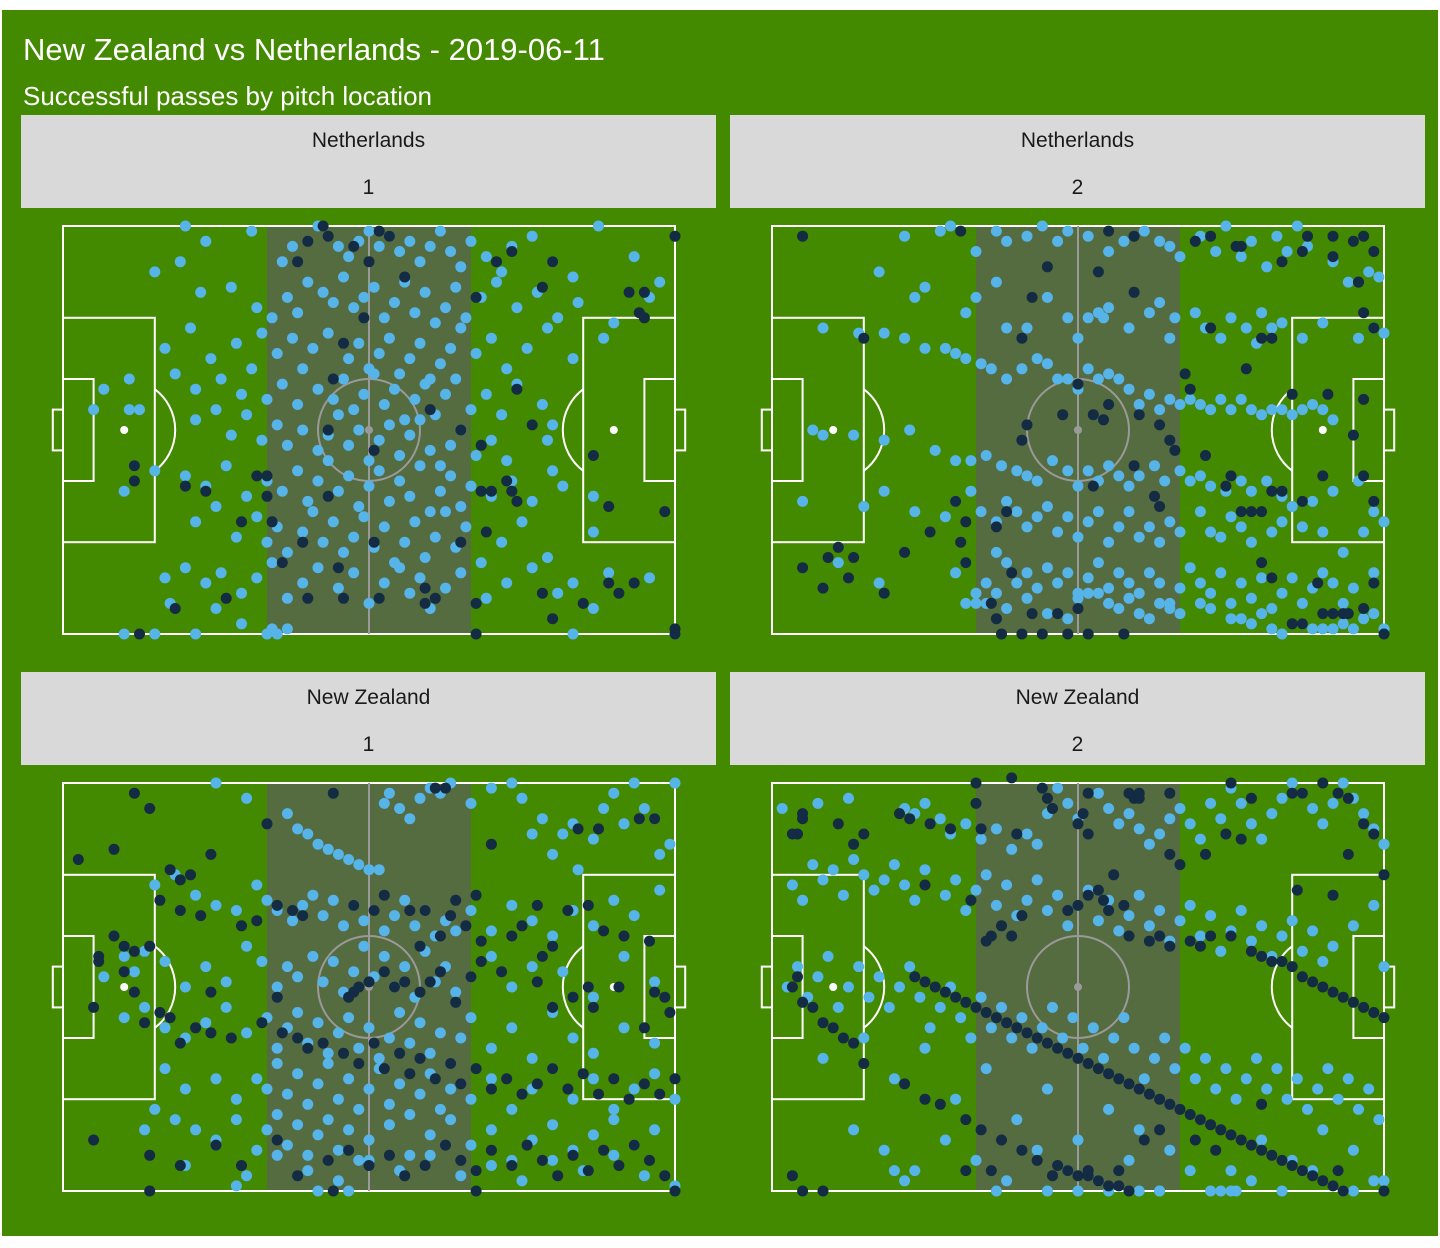 The width and height of the screenshot is (1440, 1248). I want to click on facet-team-label: Netherlands, so click(368, 140).